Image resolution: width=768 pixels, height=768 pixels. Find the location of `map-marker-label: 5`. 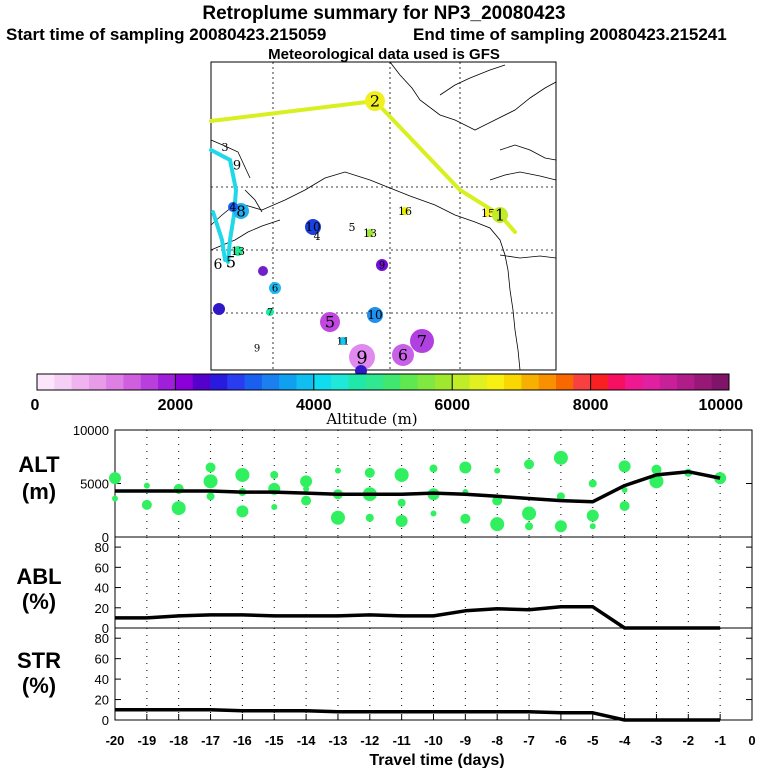

map-marker-label: 5 is located at coordinates (352, 227).